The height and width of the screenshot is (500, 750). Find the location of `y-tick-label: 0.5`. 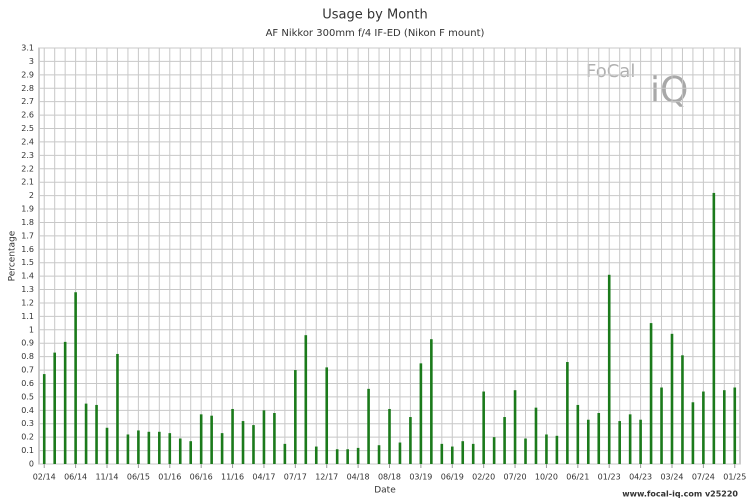

y-tick-label: 0.5 is located at coordinates (27, 396).